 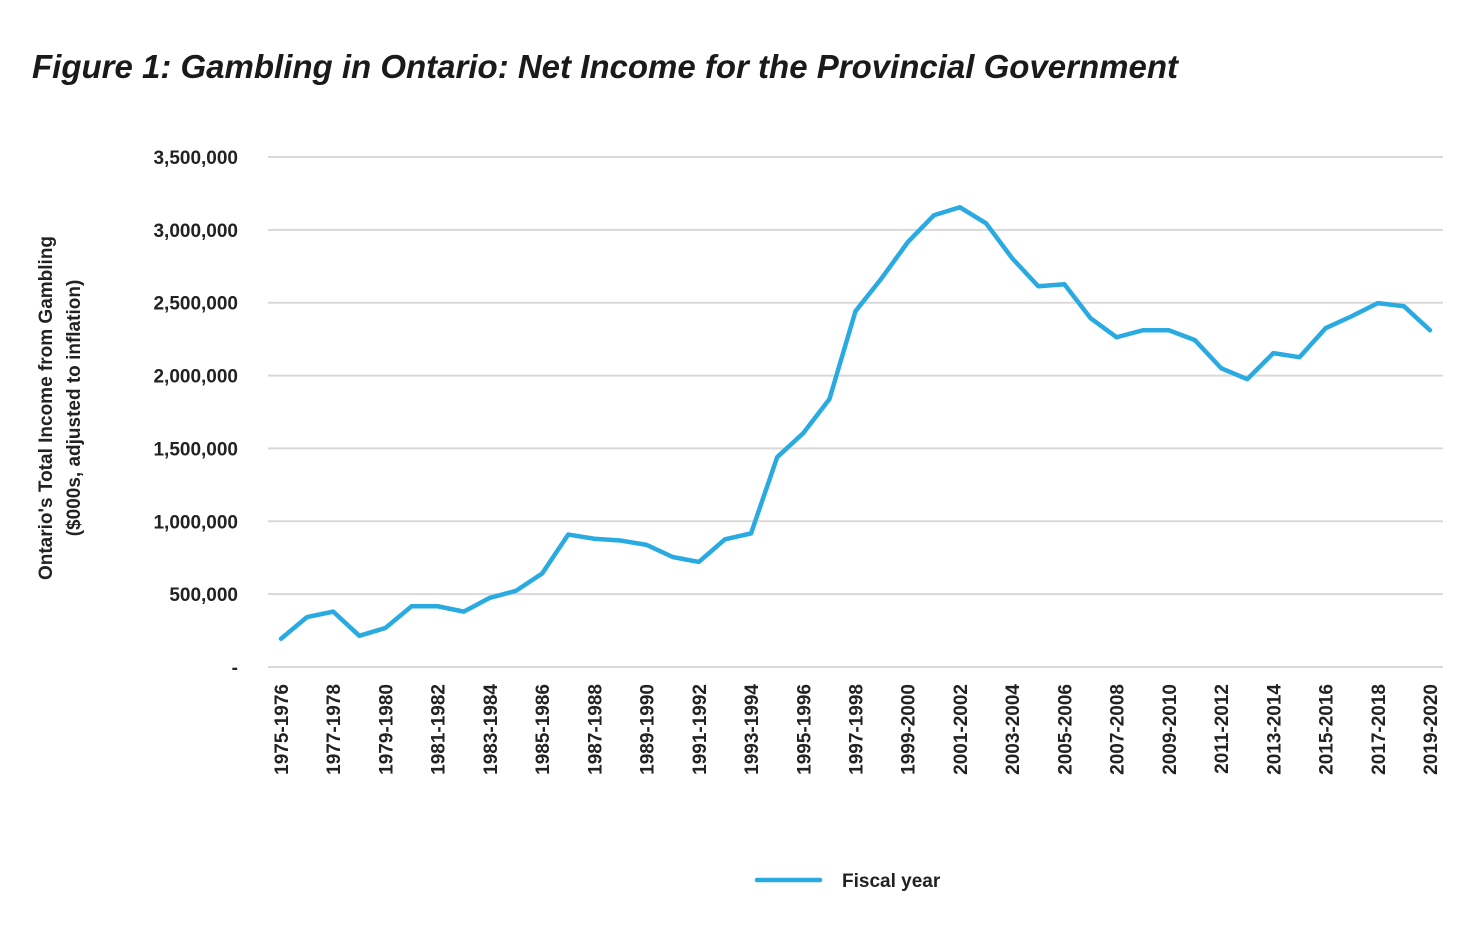 What do you see at coordinates (909, 729) in the screenshot?
I see `x-tick-label: 1999-2000` at bounding box center [909, 729].